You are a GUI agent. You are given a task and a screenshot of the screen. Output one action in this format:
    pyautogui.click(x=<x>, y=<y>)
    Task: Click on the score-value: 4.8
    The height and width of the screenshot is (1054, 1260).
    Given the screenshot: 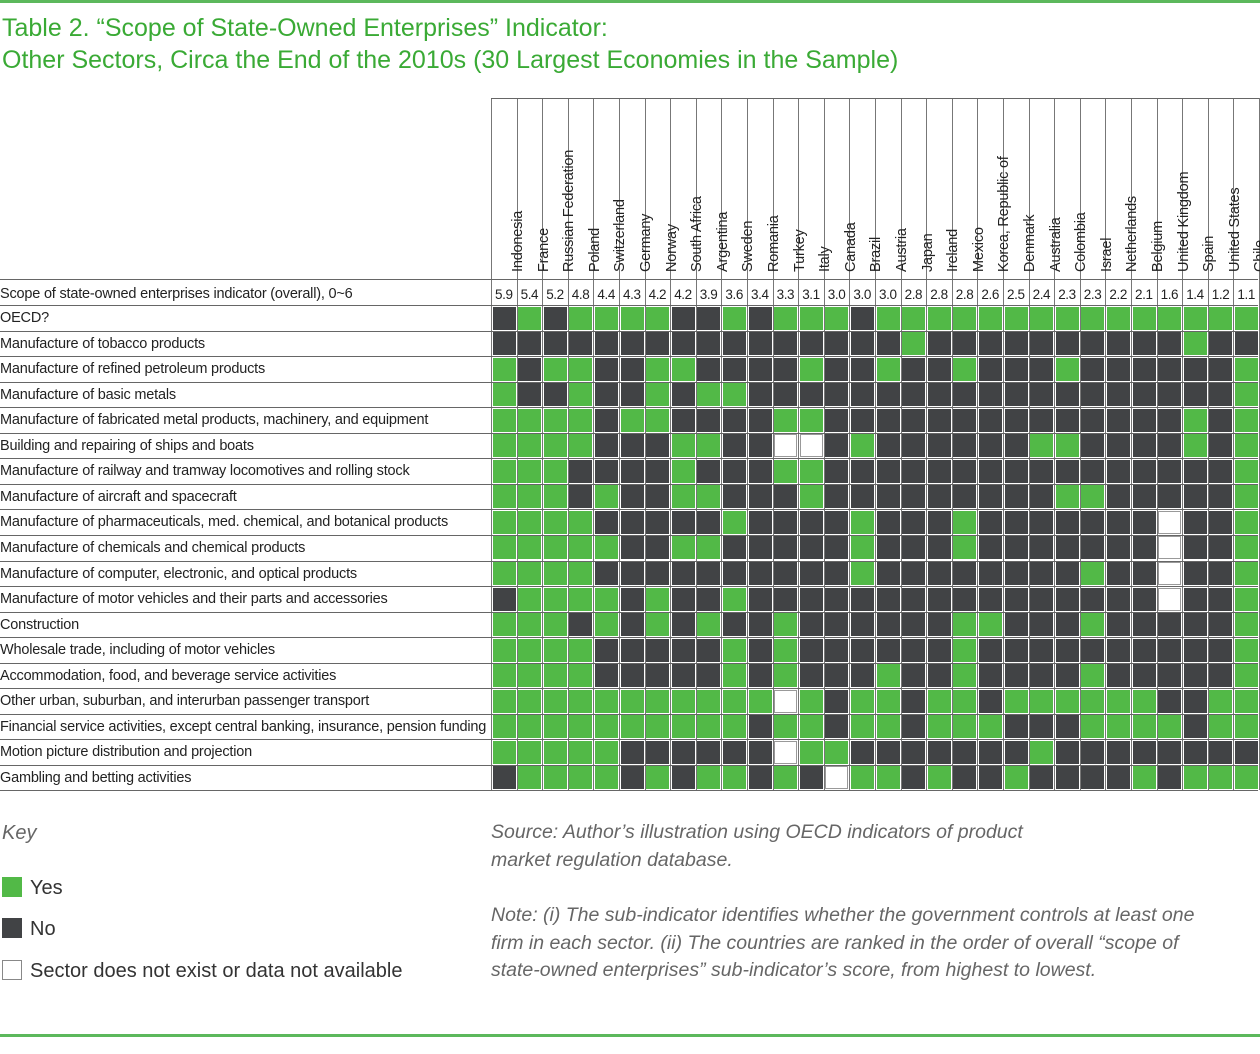 What is the action you would take?
    pyautogui.click(x=580, y=294)
    